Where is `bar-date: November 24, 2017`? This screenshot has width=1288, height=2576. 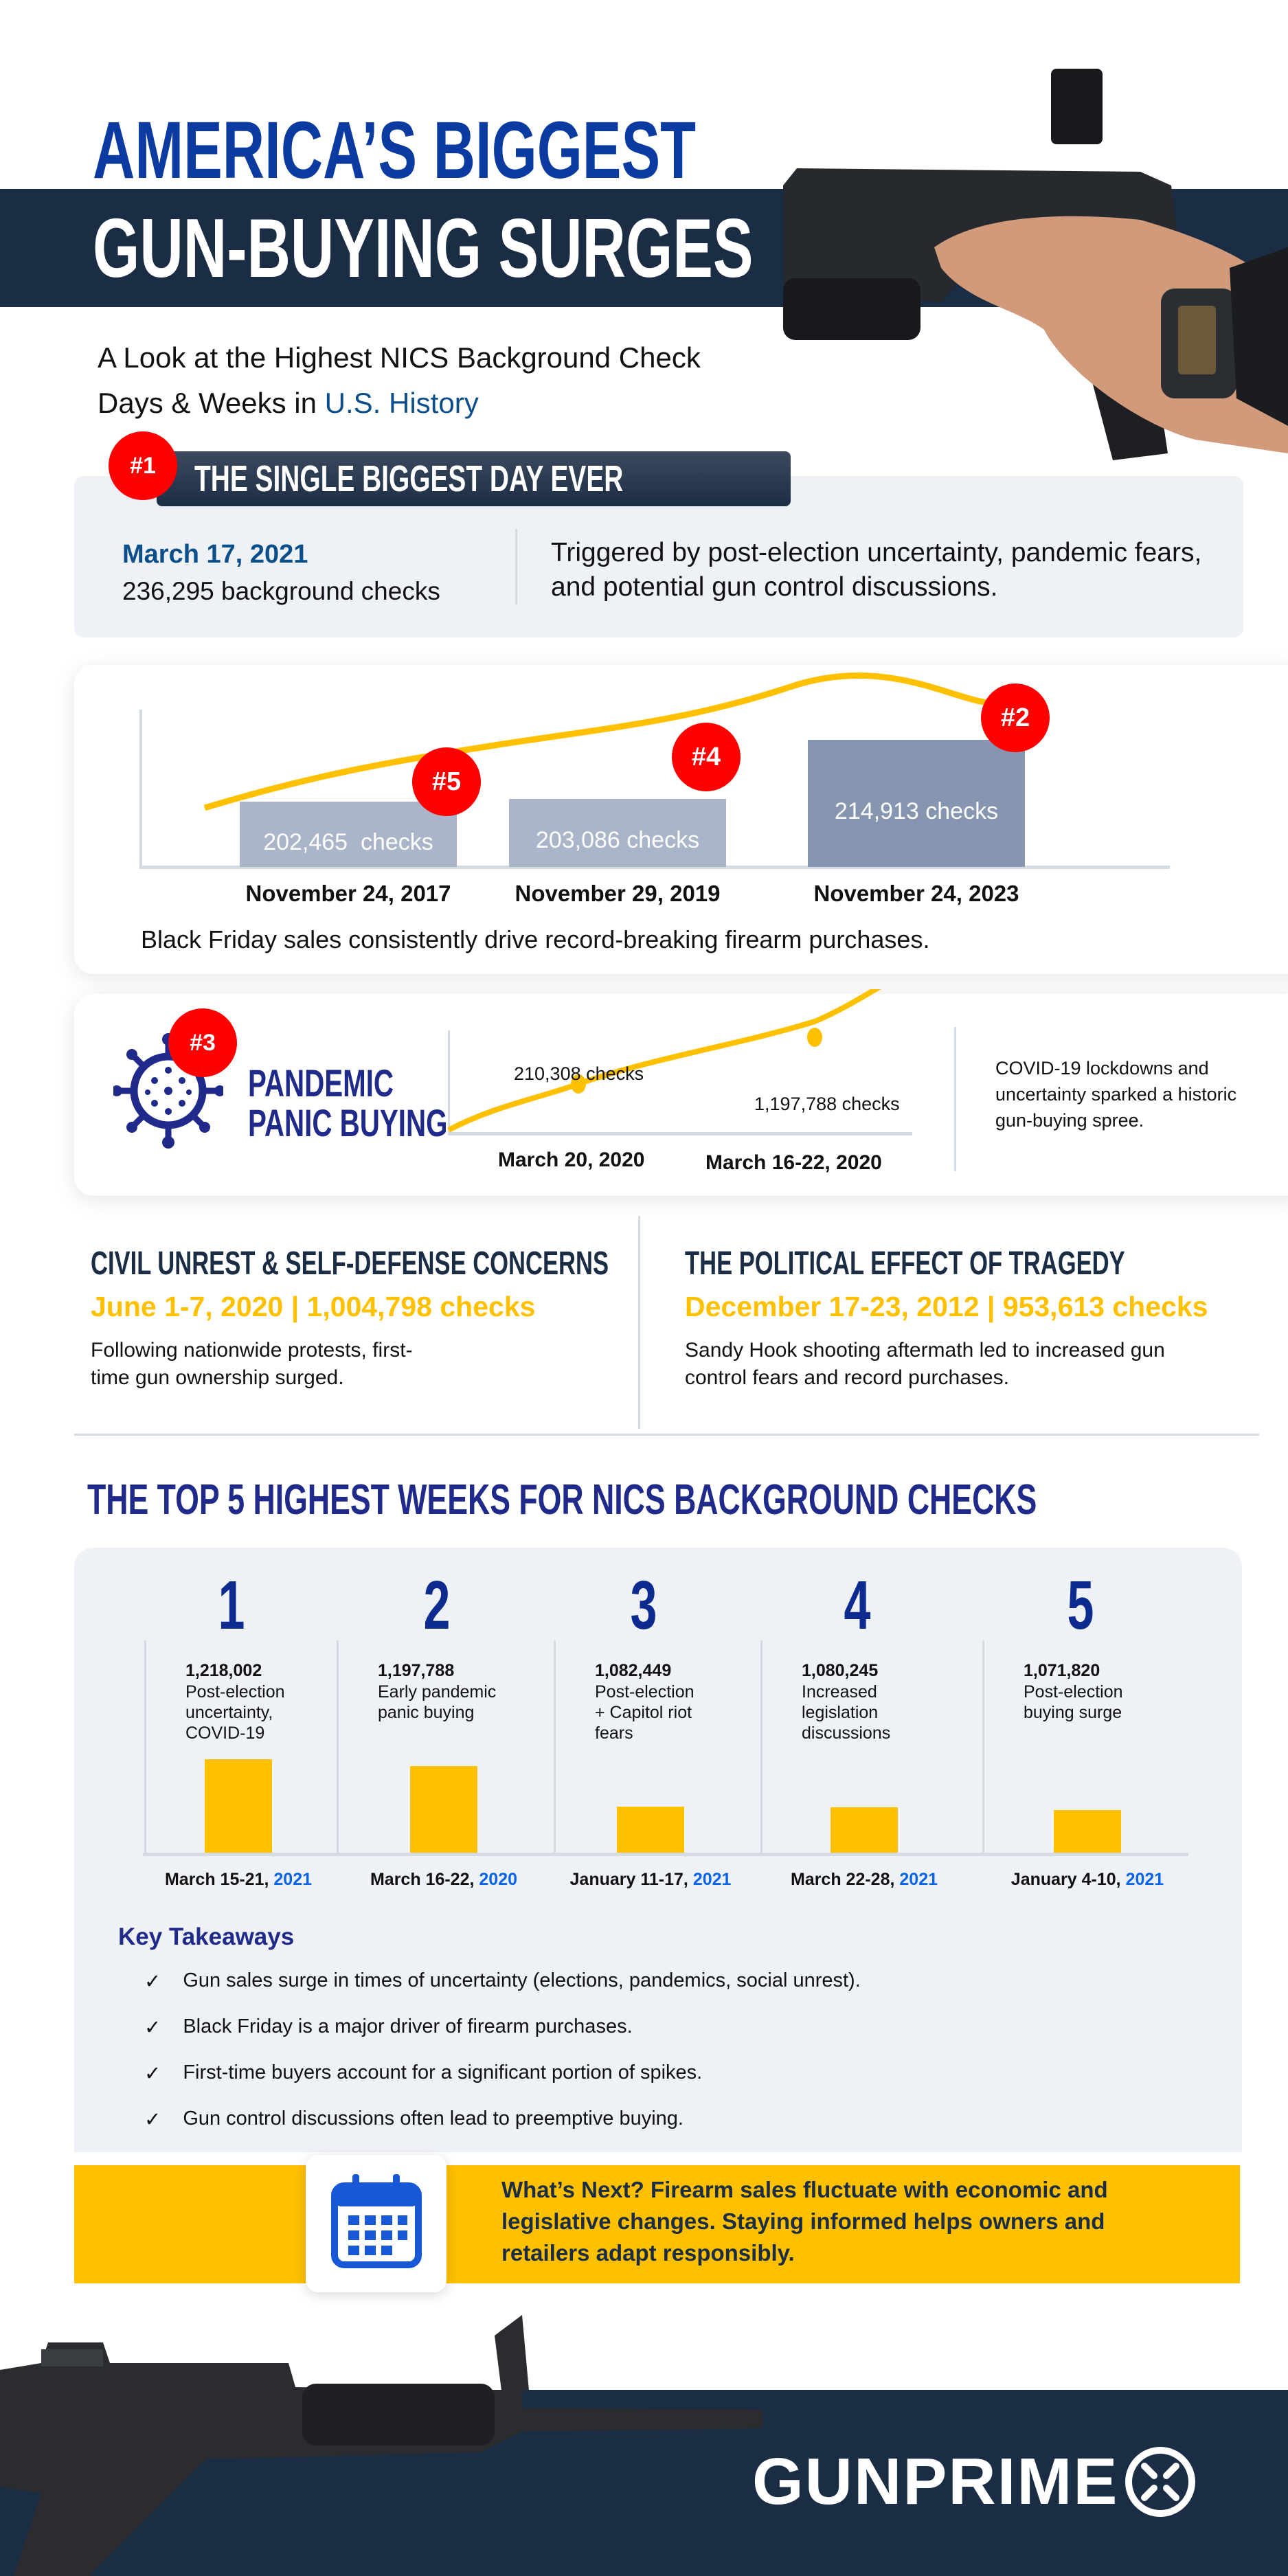
bar-date: November 24, 2017 is located at coordinates (348, 893).